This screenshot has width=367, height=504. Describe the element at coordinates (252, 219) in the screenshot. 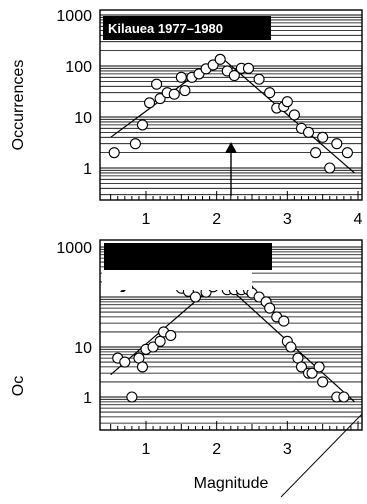

I see `x-tick-labels: 1 2 3 4` at that location.